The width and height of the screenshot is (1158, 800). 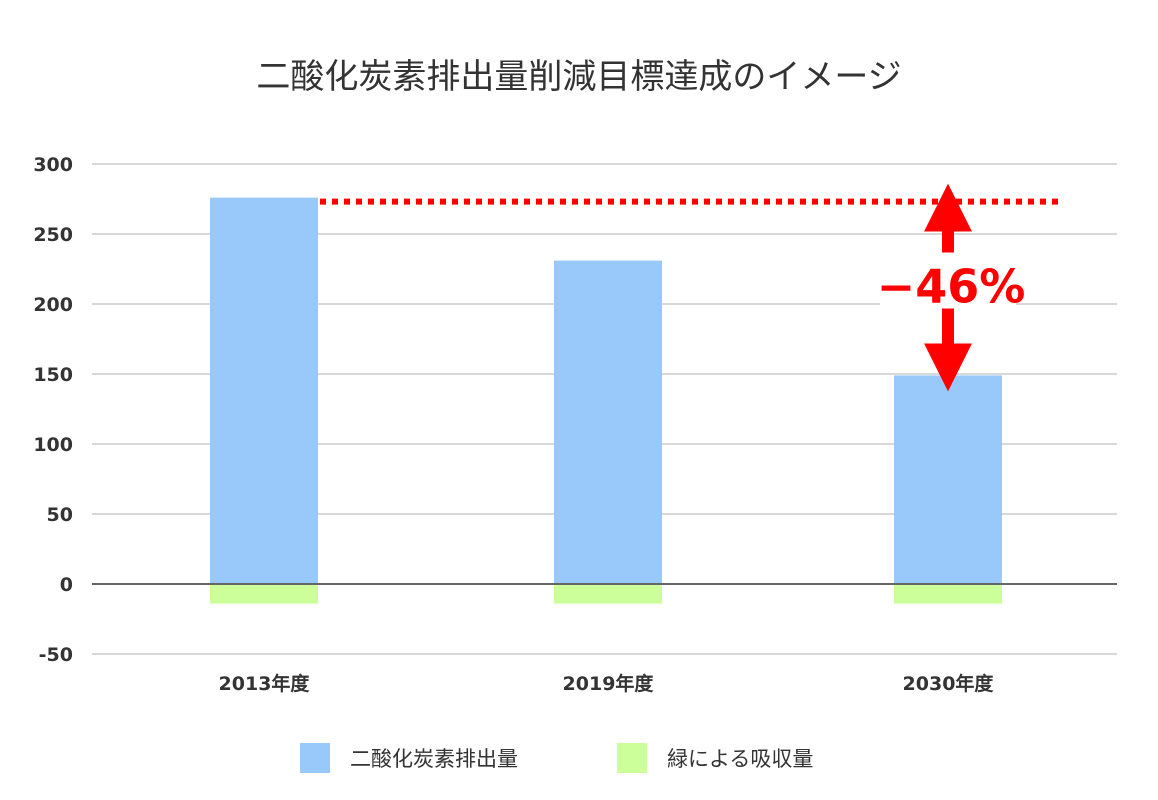 I want to click on y-tick-label: 150, so click(x=53, y=375).